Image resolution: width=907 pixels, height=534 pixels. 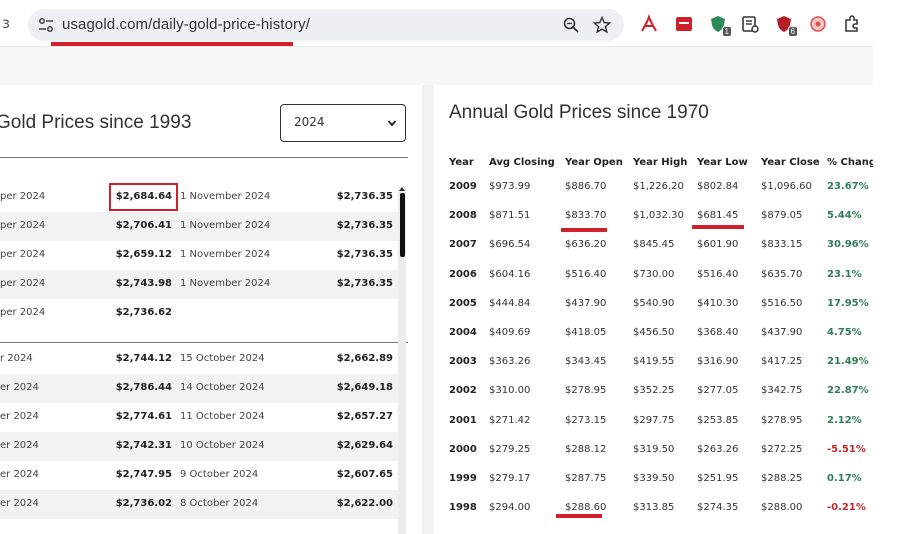 I want to click on date-cell: r 2024, so click(x=16, y=358).